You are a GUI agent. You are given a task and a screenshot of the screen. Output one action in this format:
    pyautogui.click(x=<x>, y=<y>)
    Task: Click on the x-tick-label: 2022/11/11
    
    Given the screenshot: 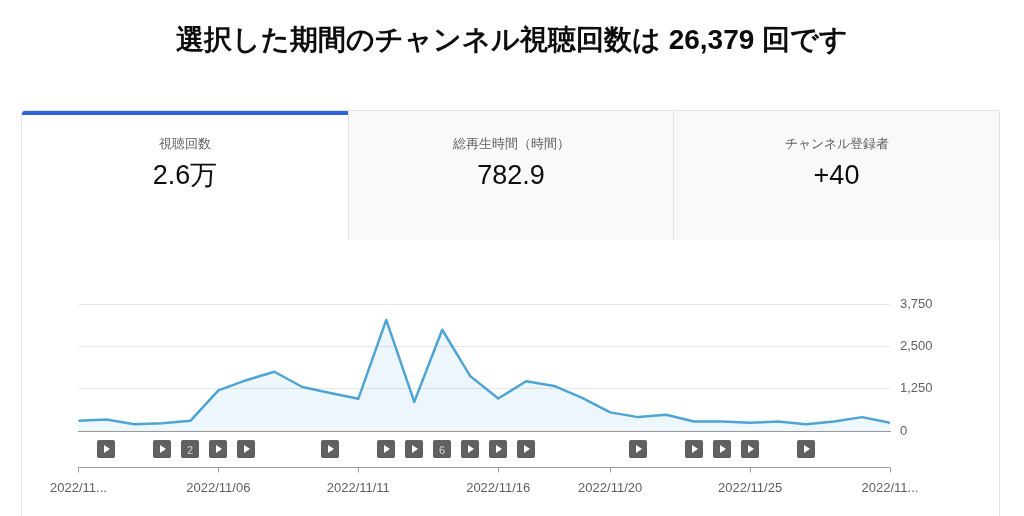 What is the action you would take?
    pyautogui.click(x=358, y=488)
    